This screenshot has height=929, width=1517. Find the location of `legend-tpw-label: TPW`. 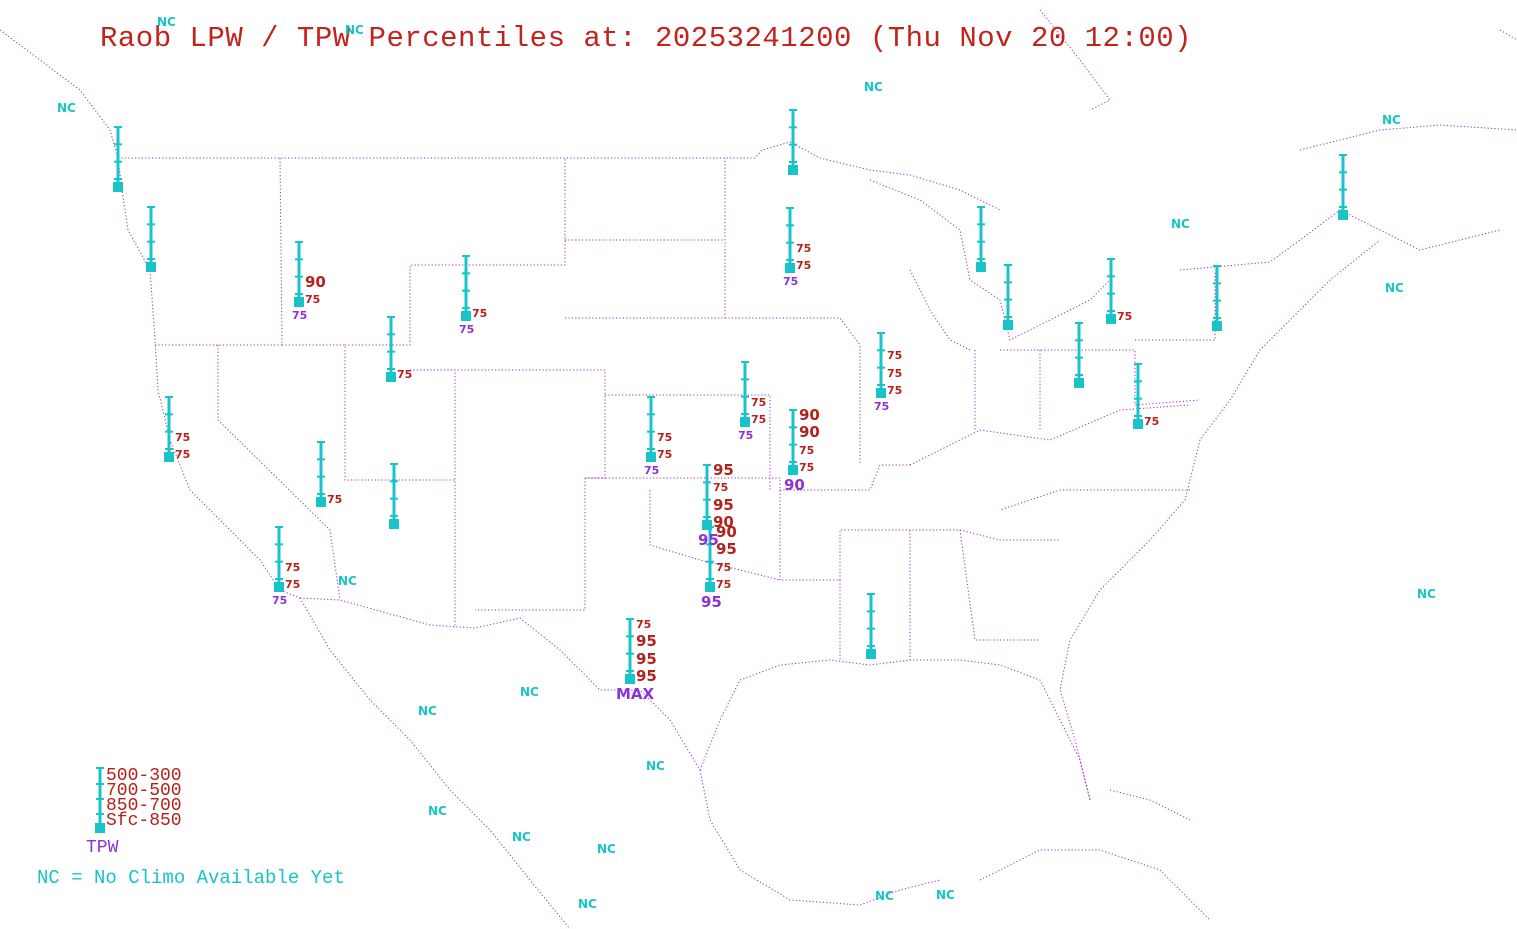

legend-tpw-label: TPW is located at coordinates (102, 848).